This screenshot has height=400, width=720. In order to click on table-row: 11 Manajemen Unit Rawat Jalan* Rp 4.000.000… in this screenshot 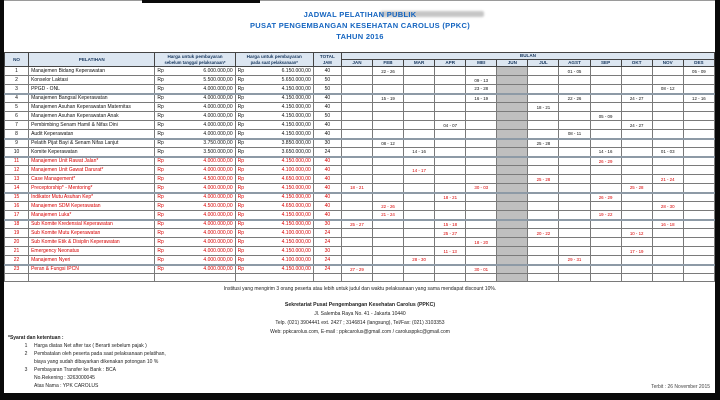, I will do `click(359, 160)`.